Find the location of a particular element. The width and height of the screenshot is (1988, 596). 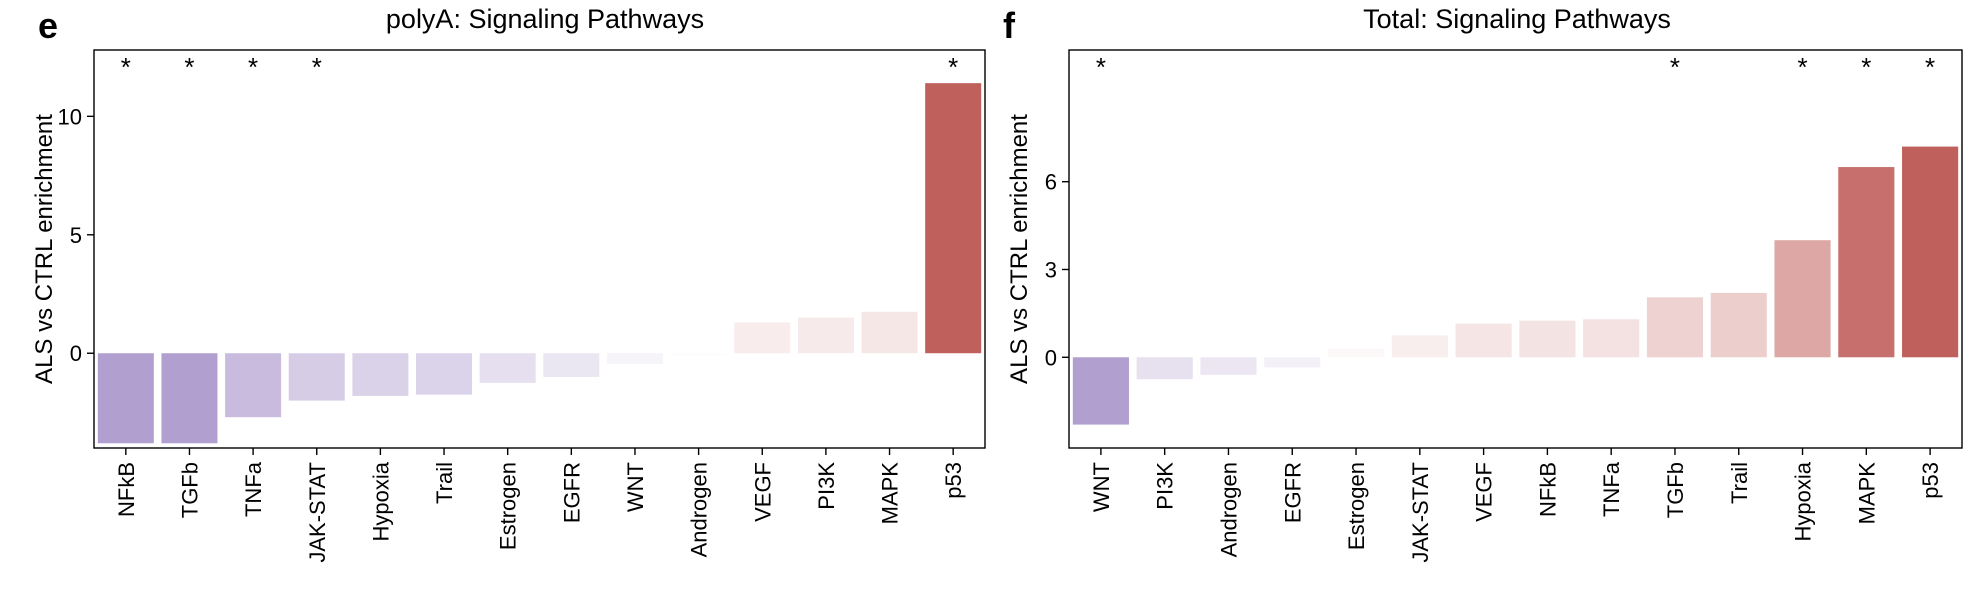

y-tick-label: 10 is located at coordinates (70, 116).